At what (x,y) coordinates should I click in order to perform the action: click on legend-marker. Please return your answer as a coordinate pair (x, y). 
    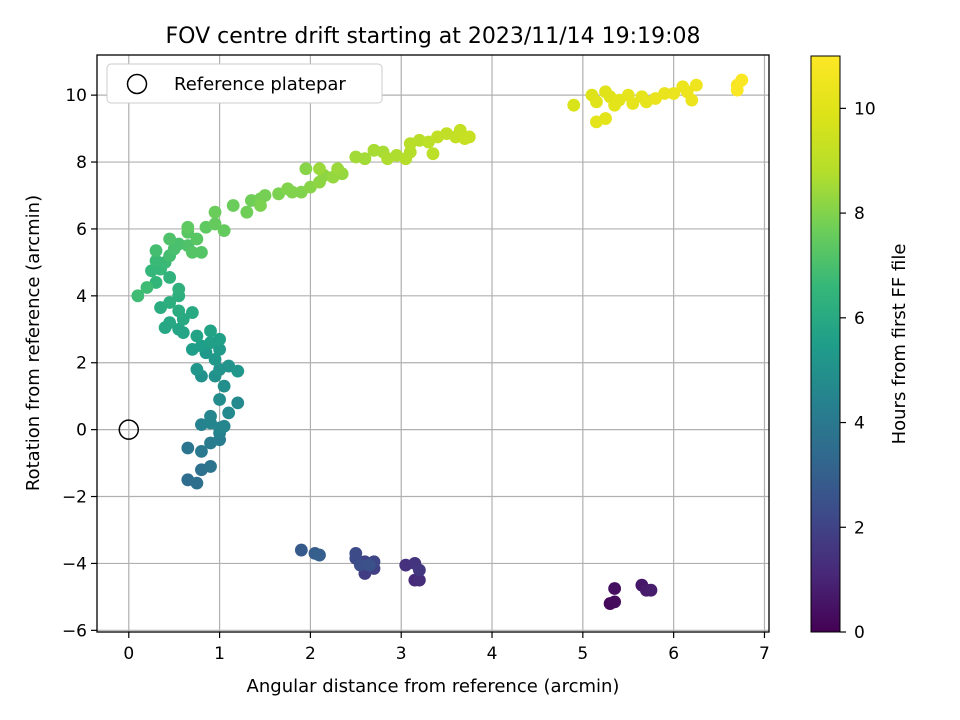
    Looking at the image, I should click on (137, 84).